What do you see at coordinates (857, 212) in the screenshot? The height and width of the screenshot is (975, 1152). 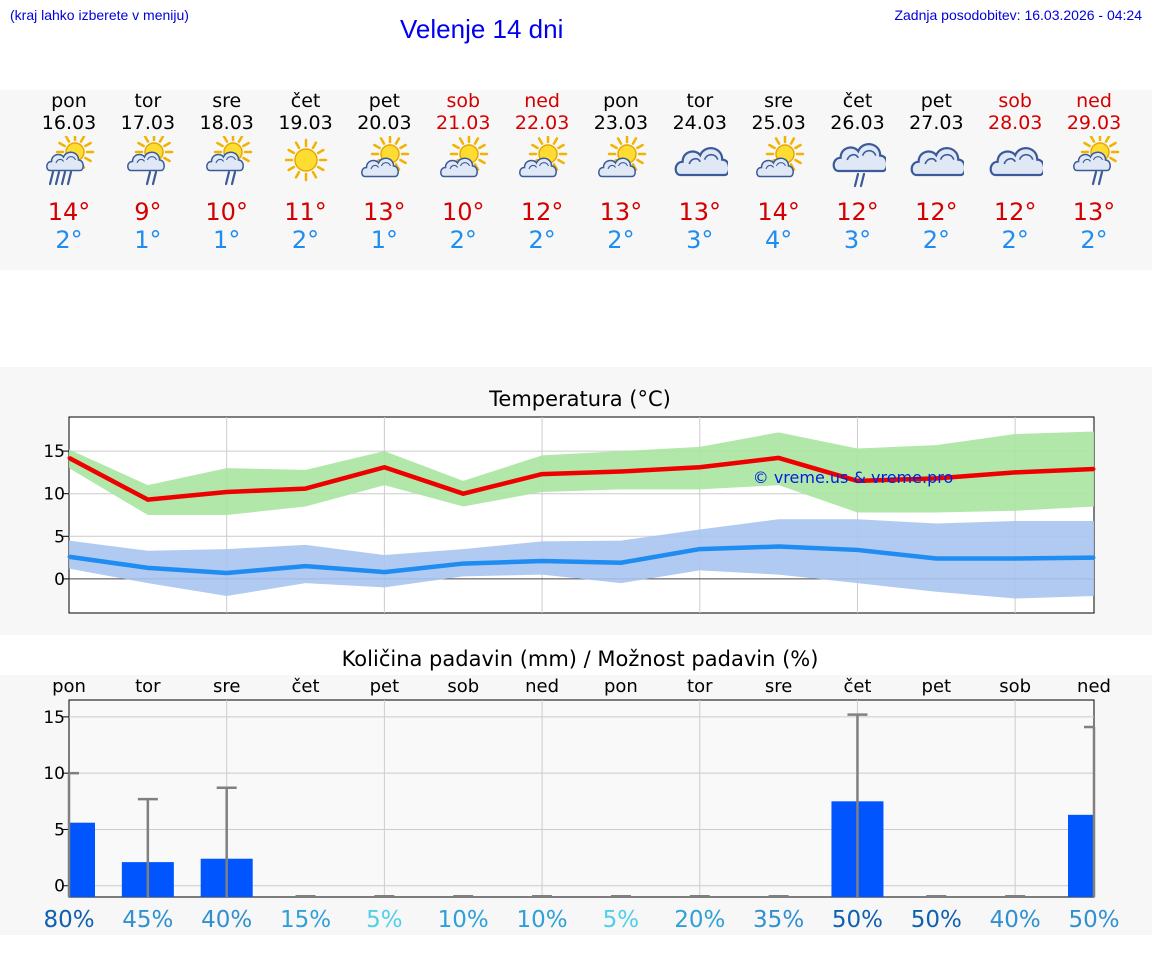 I see `max-temperature: 12°` at bounding box center [857, 212].